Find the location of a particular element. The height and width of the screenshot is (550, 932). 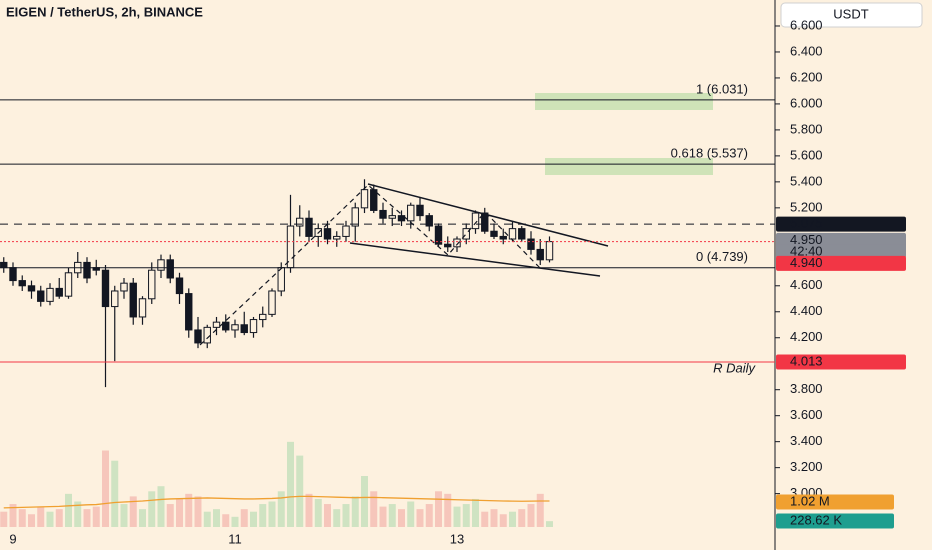

chart-title: EIGEN / TetherUS, 2h, BINANCE is located at coordinates (104, 11).